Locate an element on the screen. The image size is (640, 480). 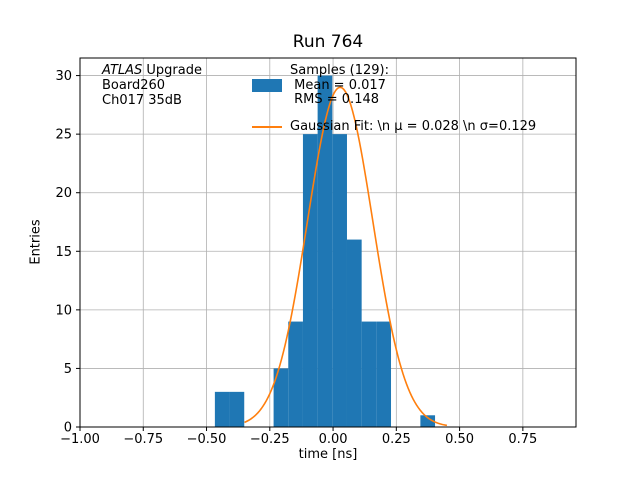
y-tick-label: 10 is located at coordinates (63, 310).